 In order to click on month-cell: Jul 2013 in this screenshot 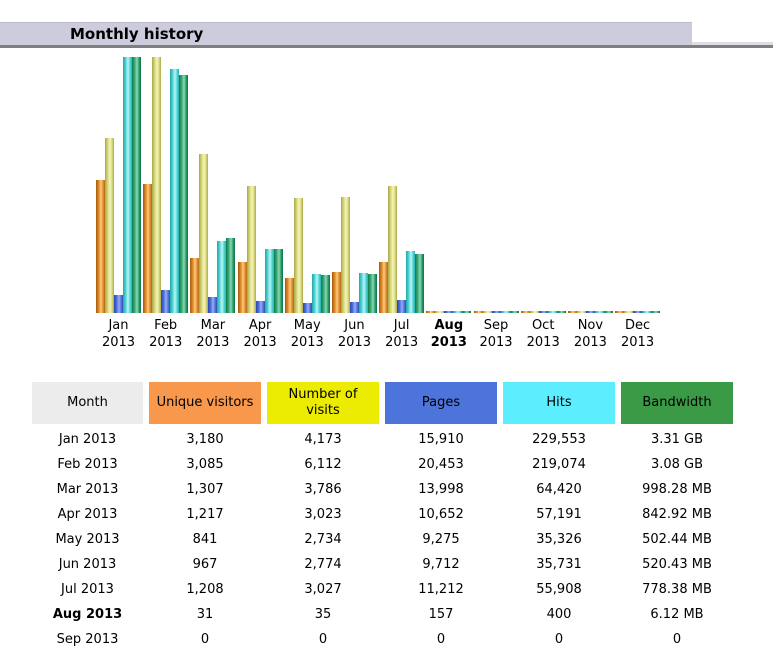, I will do `click(87, 589)`.